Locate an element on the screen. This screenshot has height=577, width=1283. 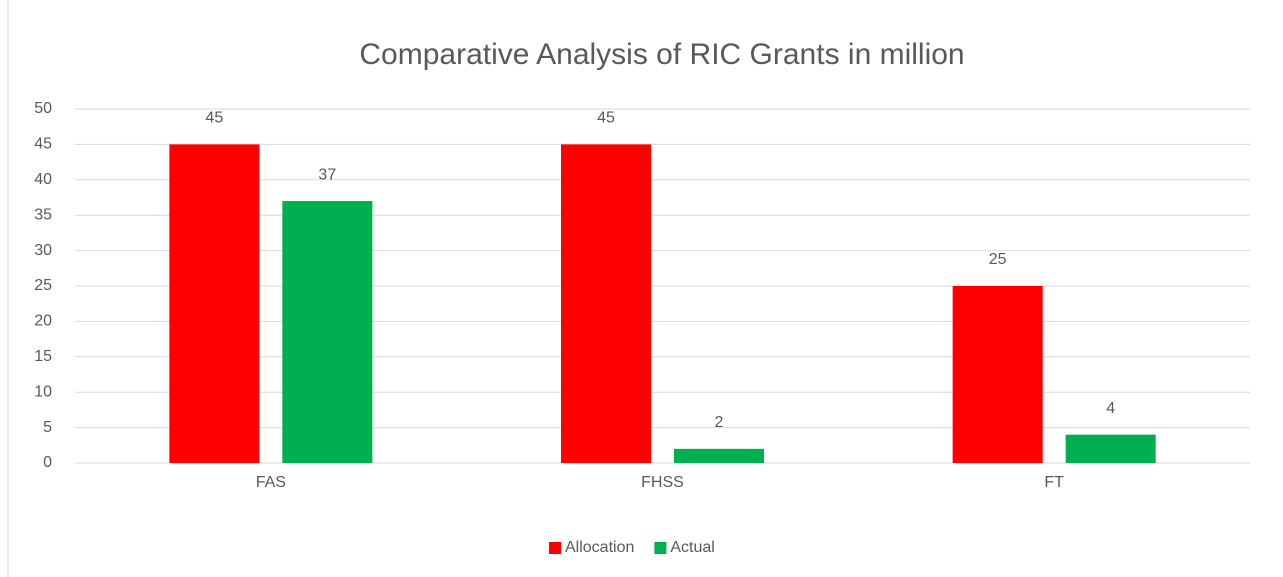
y-tick-label: 15 is located at coordinates (43, 356).